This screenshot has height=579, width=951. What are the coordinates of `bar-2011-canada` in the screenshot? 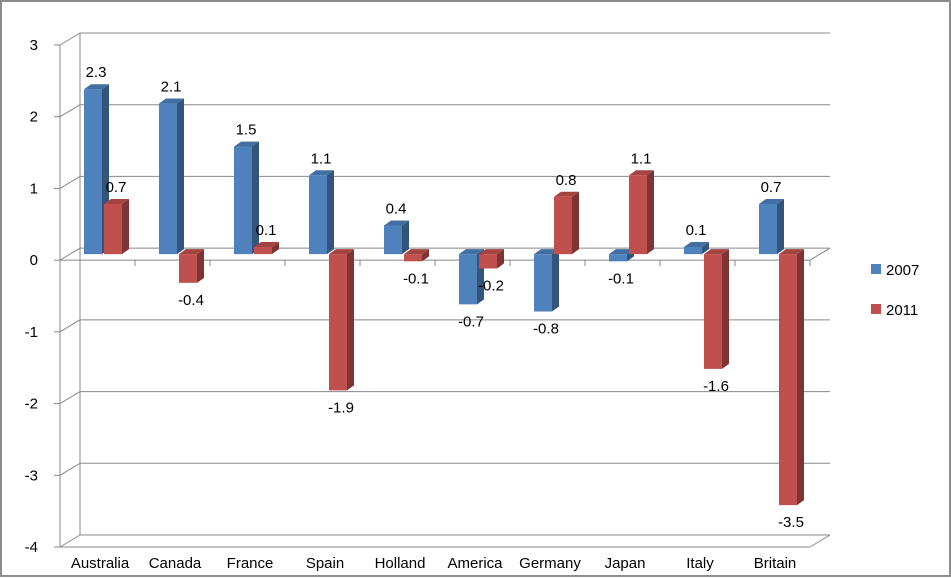 It's located at (191, 266).